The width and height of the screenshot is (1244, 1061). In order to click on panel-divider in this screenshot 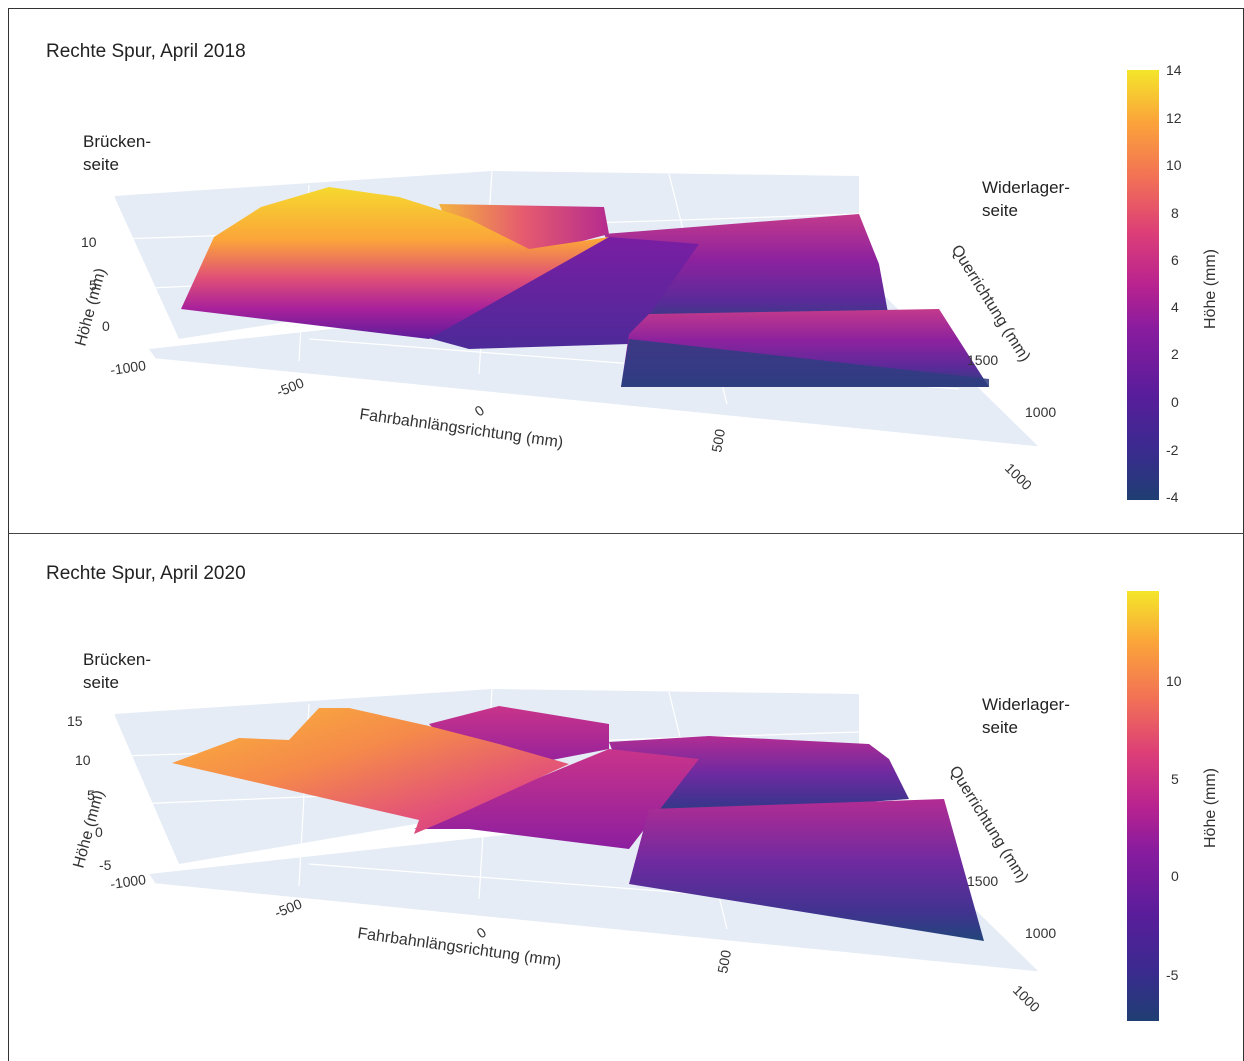, I will do `click(626, 533)`.